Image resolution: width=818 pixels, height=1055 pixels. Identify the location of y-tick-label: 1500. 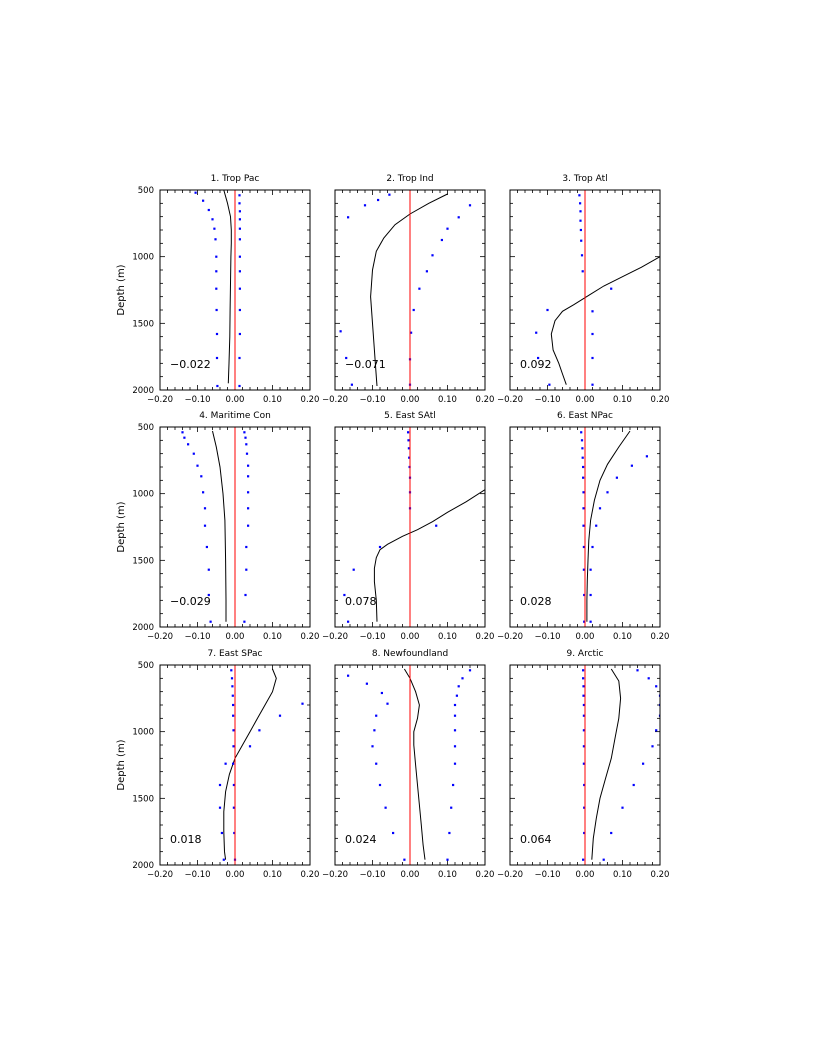
(143, 561).